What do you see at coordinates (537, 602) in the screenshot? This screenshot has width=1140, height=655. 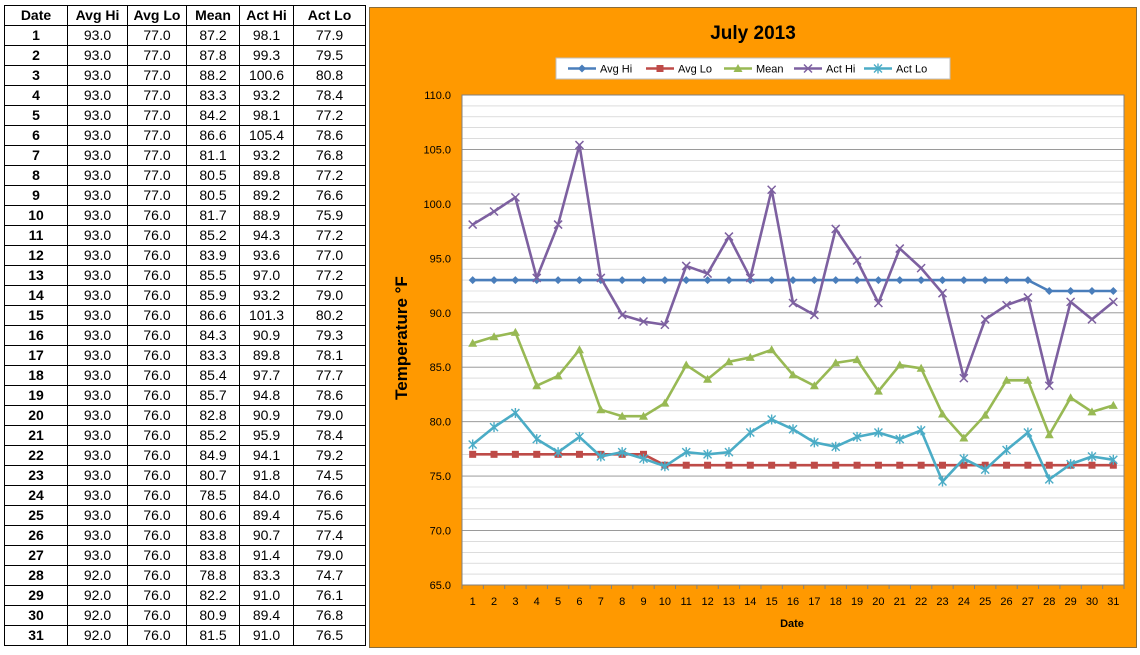 I see `x-tick-label: 4` at bounding box center [537, 602].